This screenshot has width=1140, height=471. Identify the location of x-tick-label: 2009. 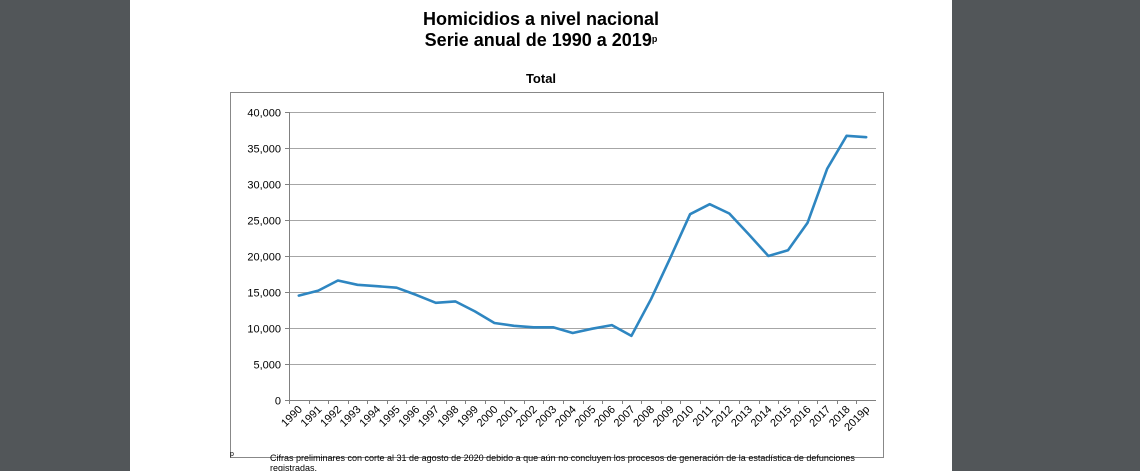
(664, 417).